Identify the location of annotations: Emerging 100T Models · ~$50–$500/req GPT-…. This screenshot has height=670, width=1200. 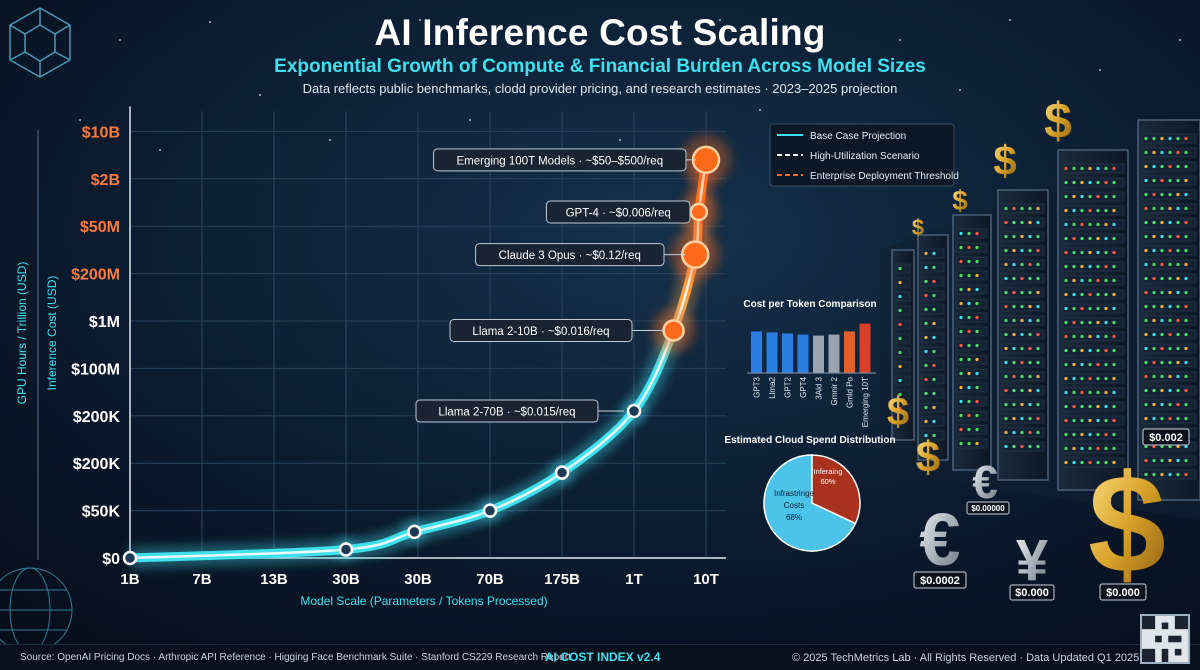
(555, 285).